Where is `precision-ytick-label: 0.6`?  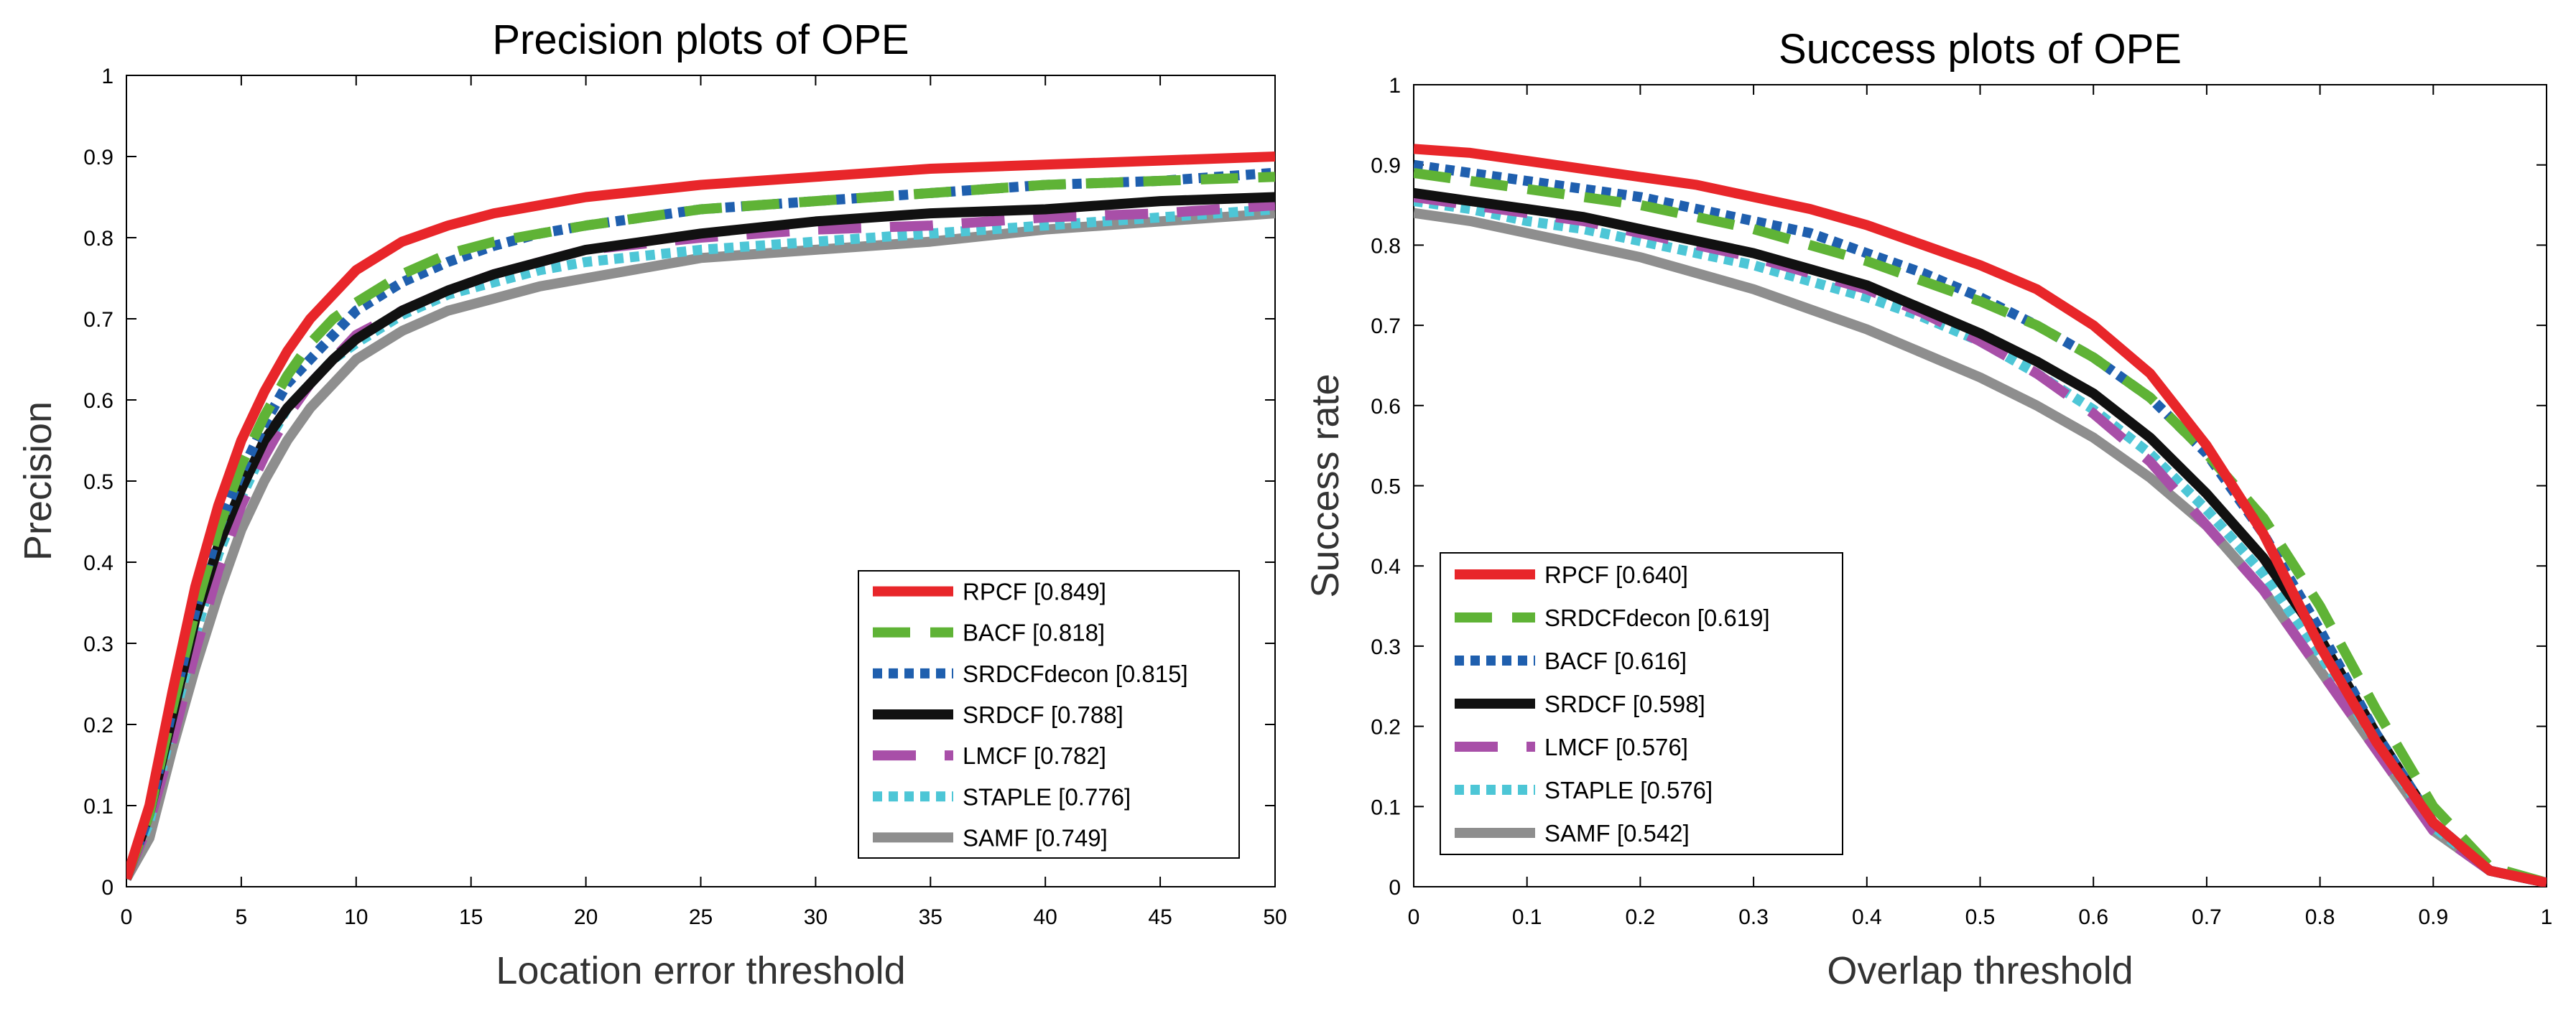
precision-ytick-label: 0.6 is located at coordinates (98, 401).